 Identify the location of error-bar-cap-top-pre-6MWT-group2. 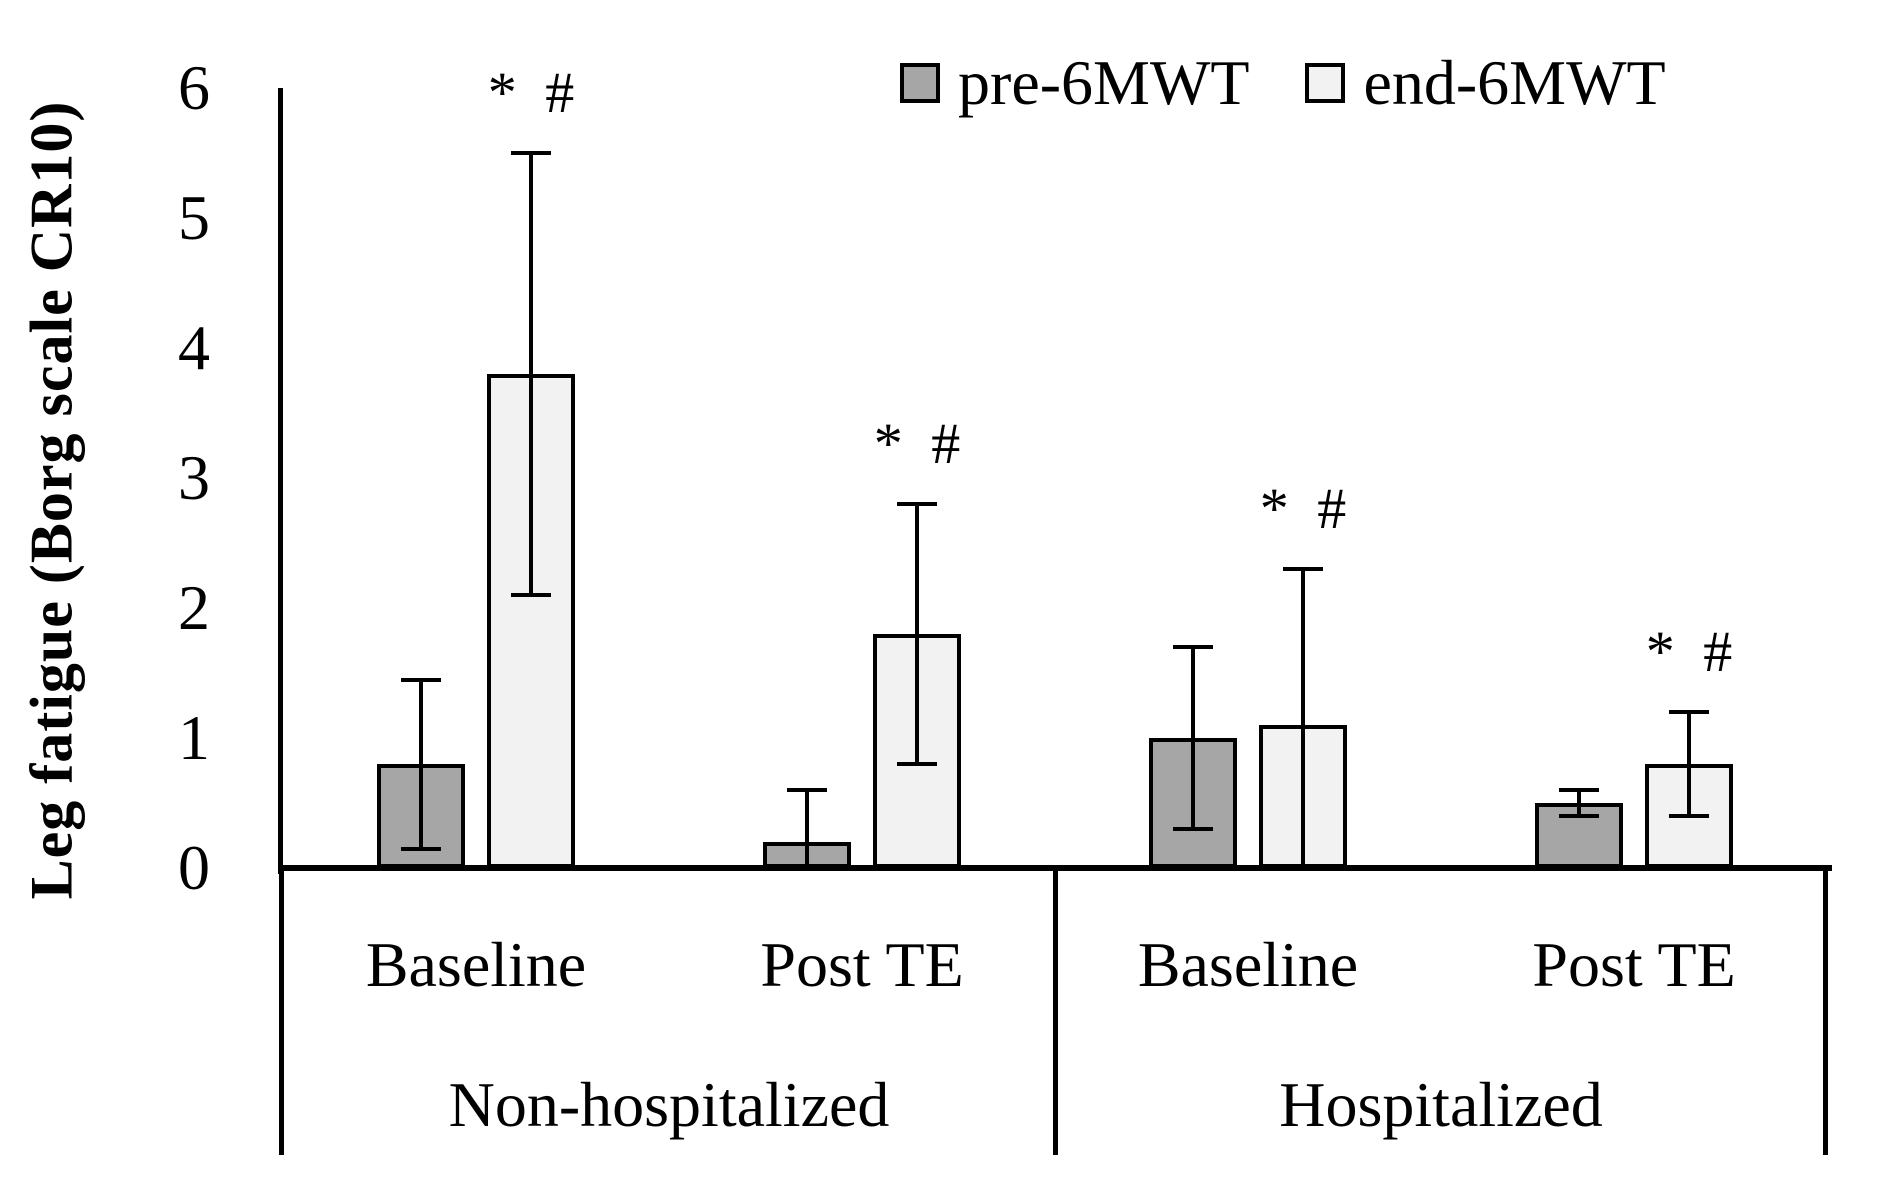
(1193, 647).